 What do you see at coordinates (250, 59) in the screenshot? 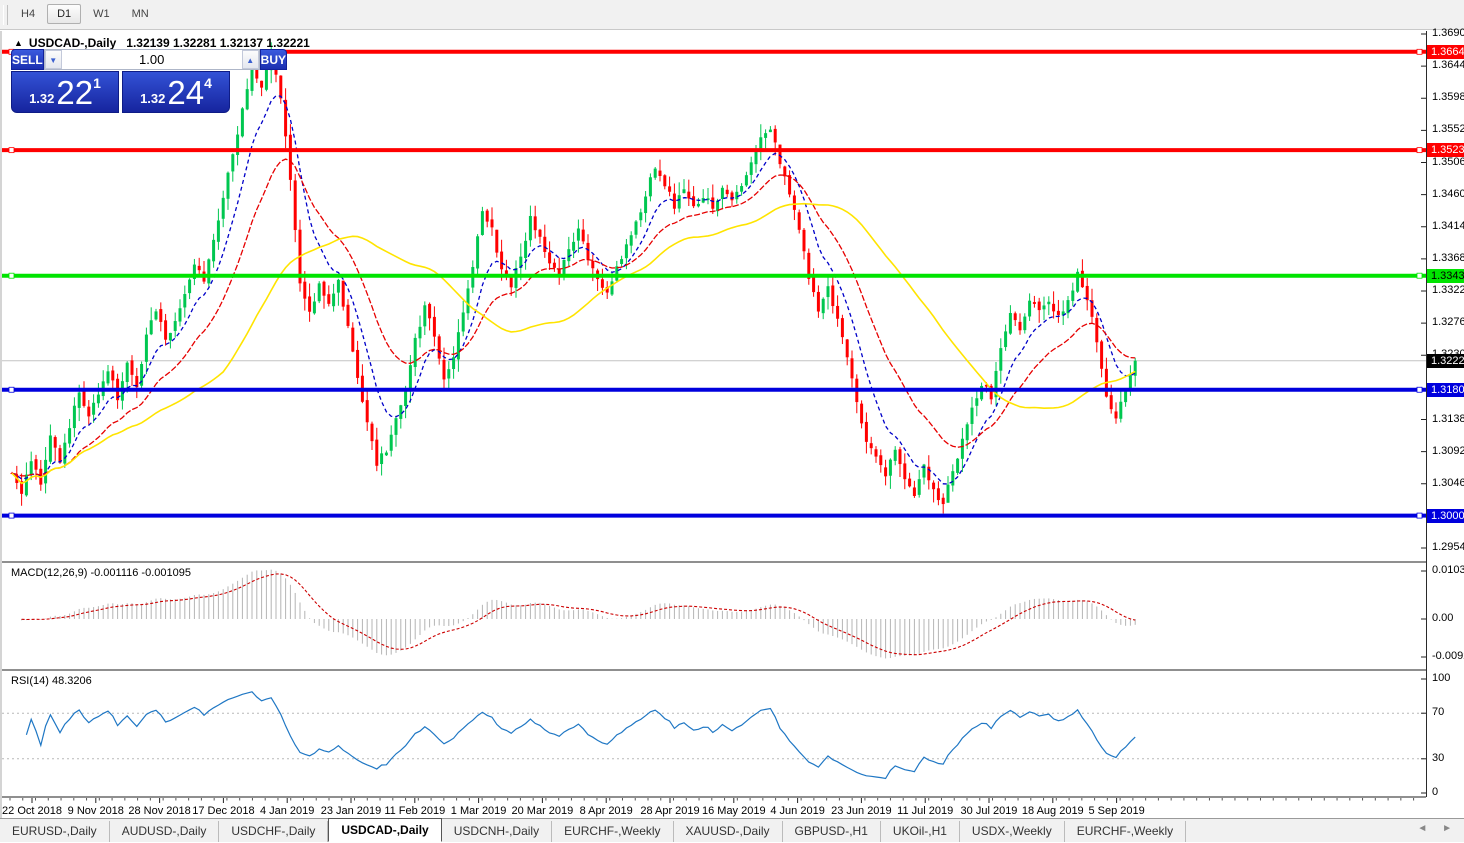
I see `volume-increase-button: ▲` at bounding box center [250, 59].